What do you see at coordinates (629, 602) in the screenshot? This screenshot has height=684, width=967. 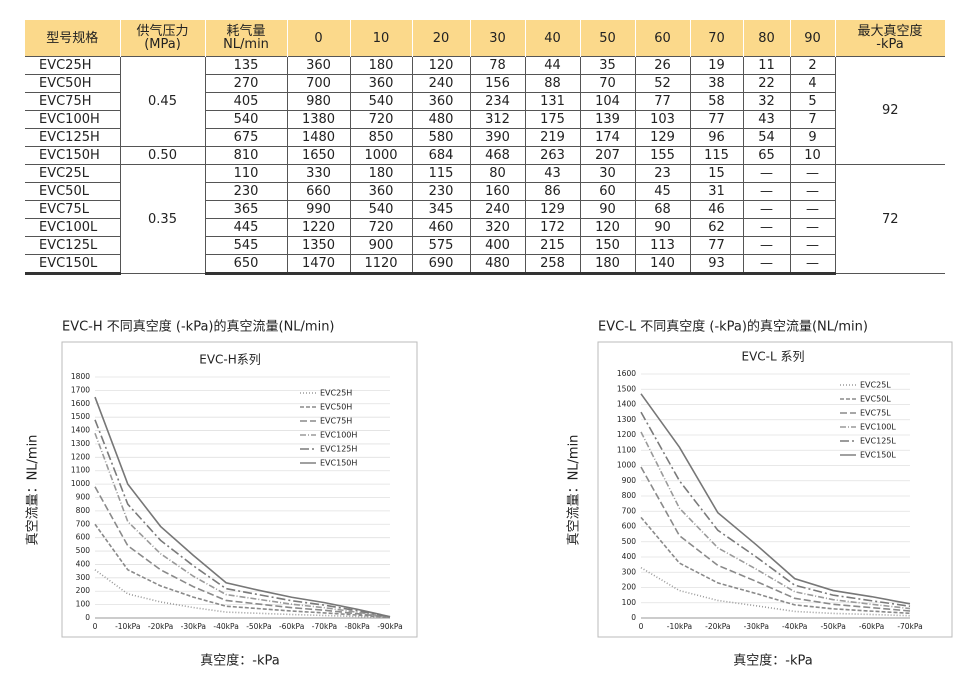 I see `y-tick-label: 100` at bounding box center [629, 602].